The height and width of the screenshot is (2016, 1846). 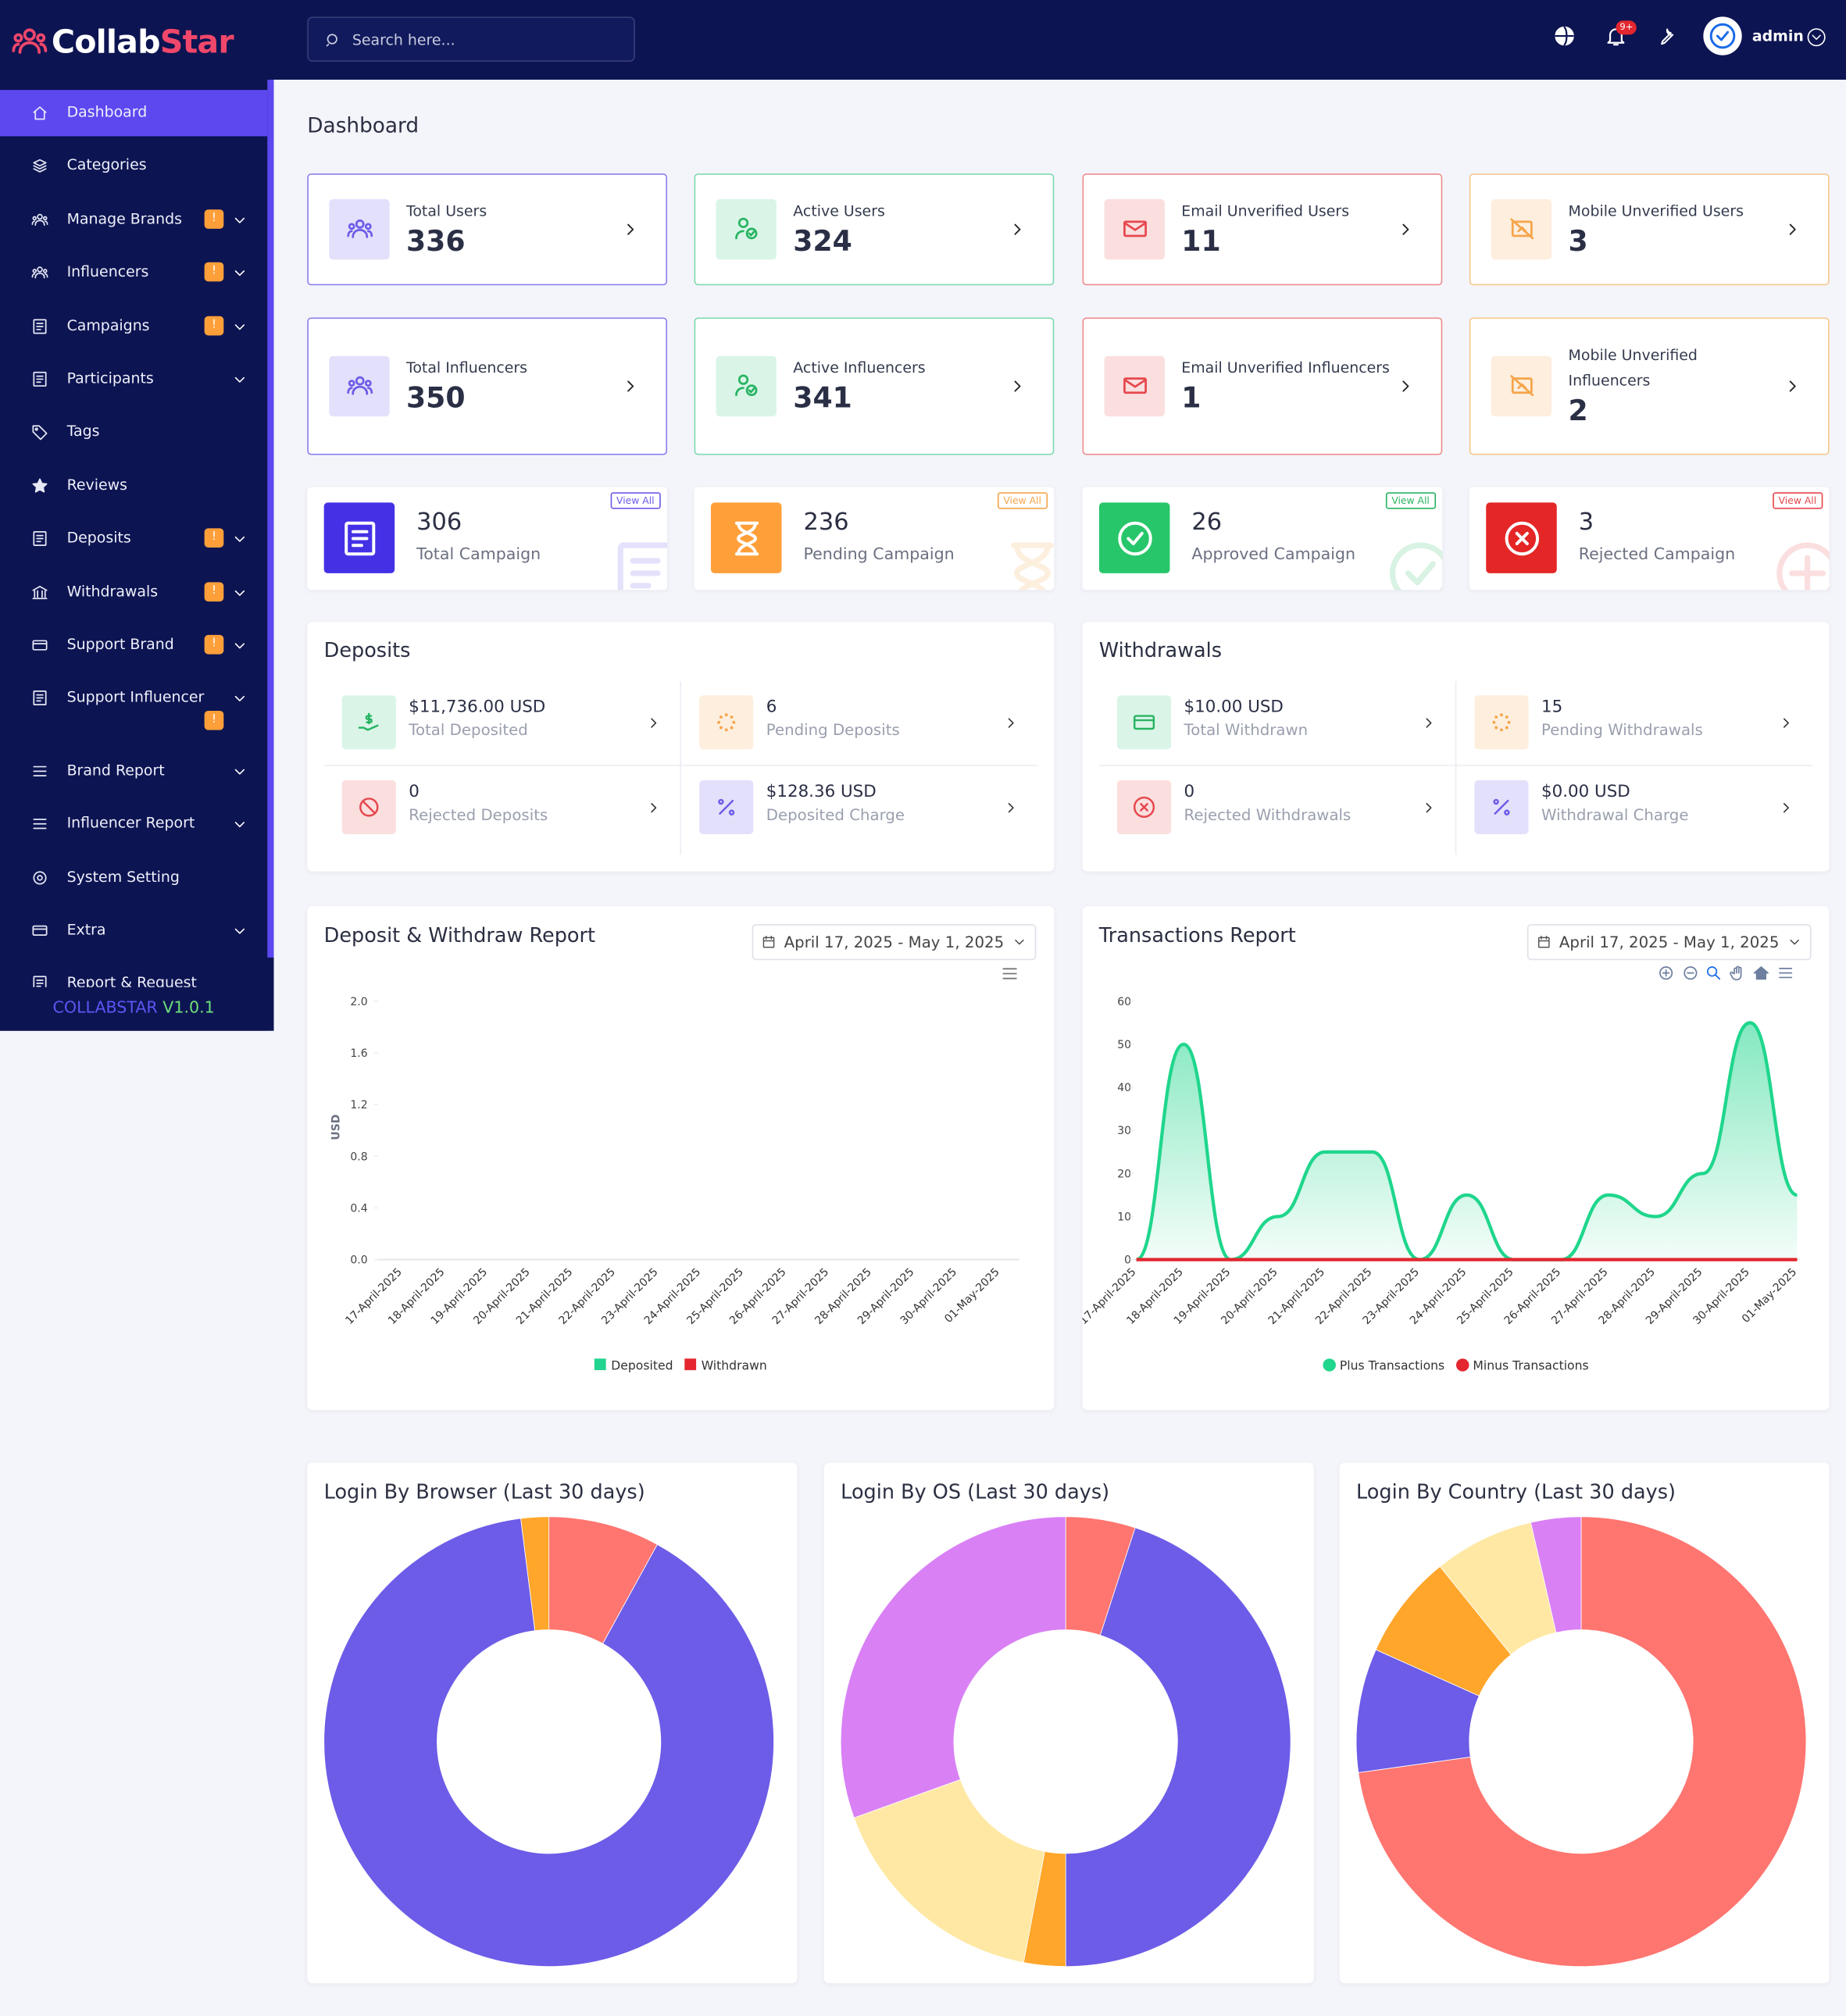 I want to click on stat-label: Mobile Unverified Influencers, so click(x=1633, y=366).